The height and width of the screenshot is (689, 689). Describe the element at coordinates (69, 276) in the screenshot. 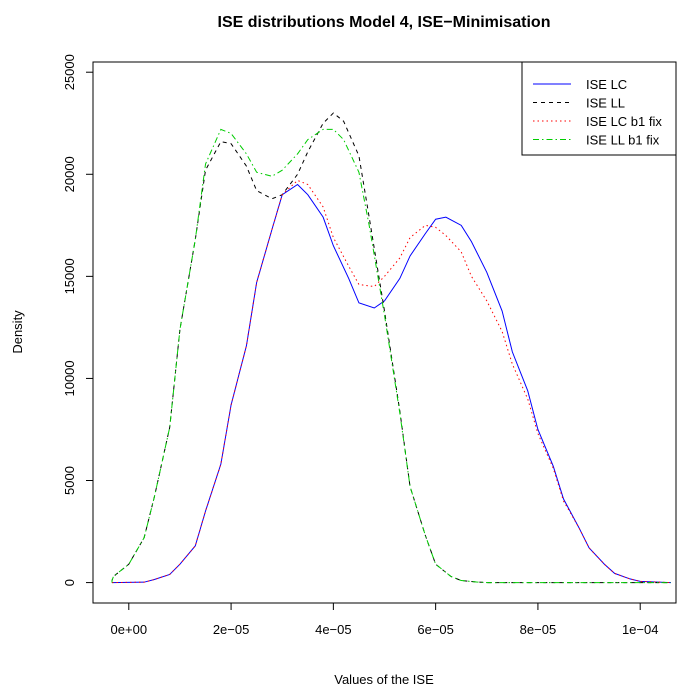

I see `y-tick-label: 15000` at that location.